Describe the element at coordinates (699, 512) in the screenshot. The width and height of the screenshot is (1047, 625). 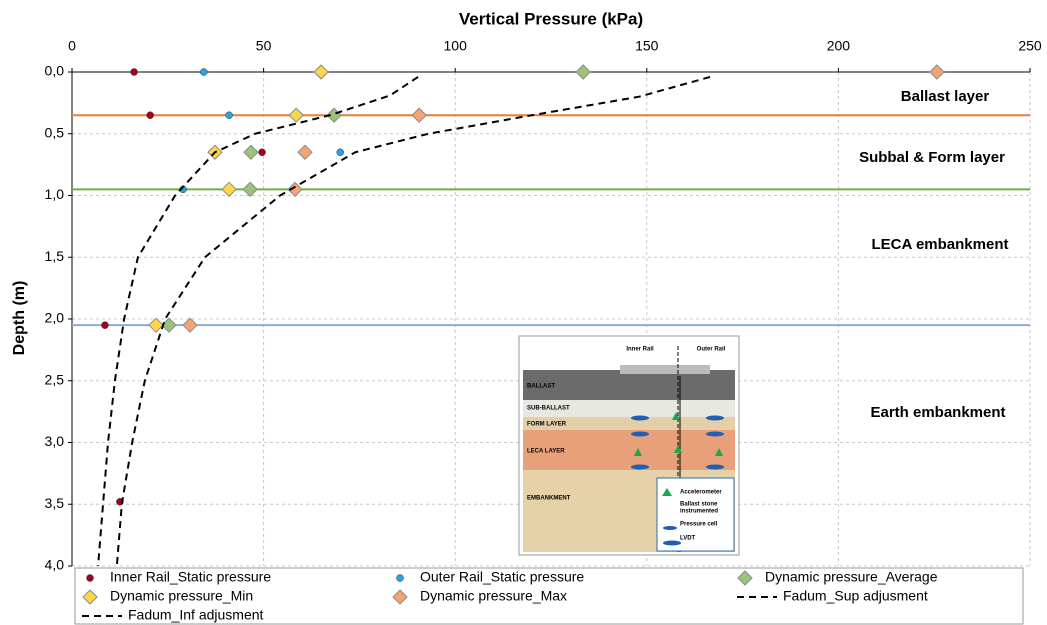
I see `inset-label: instrumented` at that location.